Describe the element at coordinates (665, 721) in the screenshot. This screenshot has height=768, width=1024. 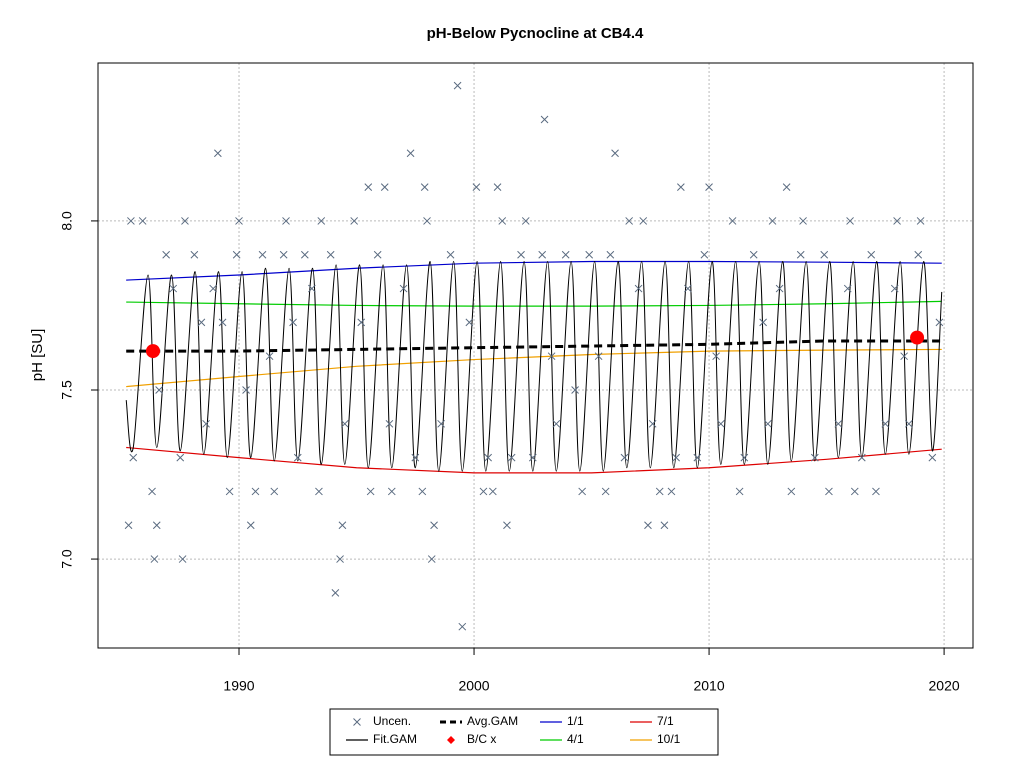
I see `legend-label: 7/1` at that location.